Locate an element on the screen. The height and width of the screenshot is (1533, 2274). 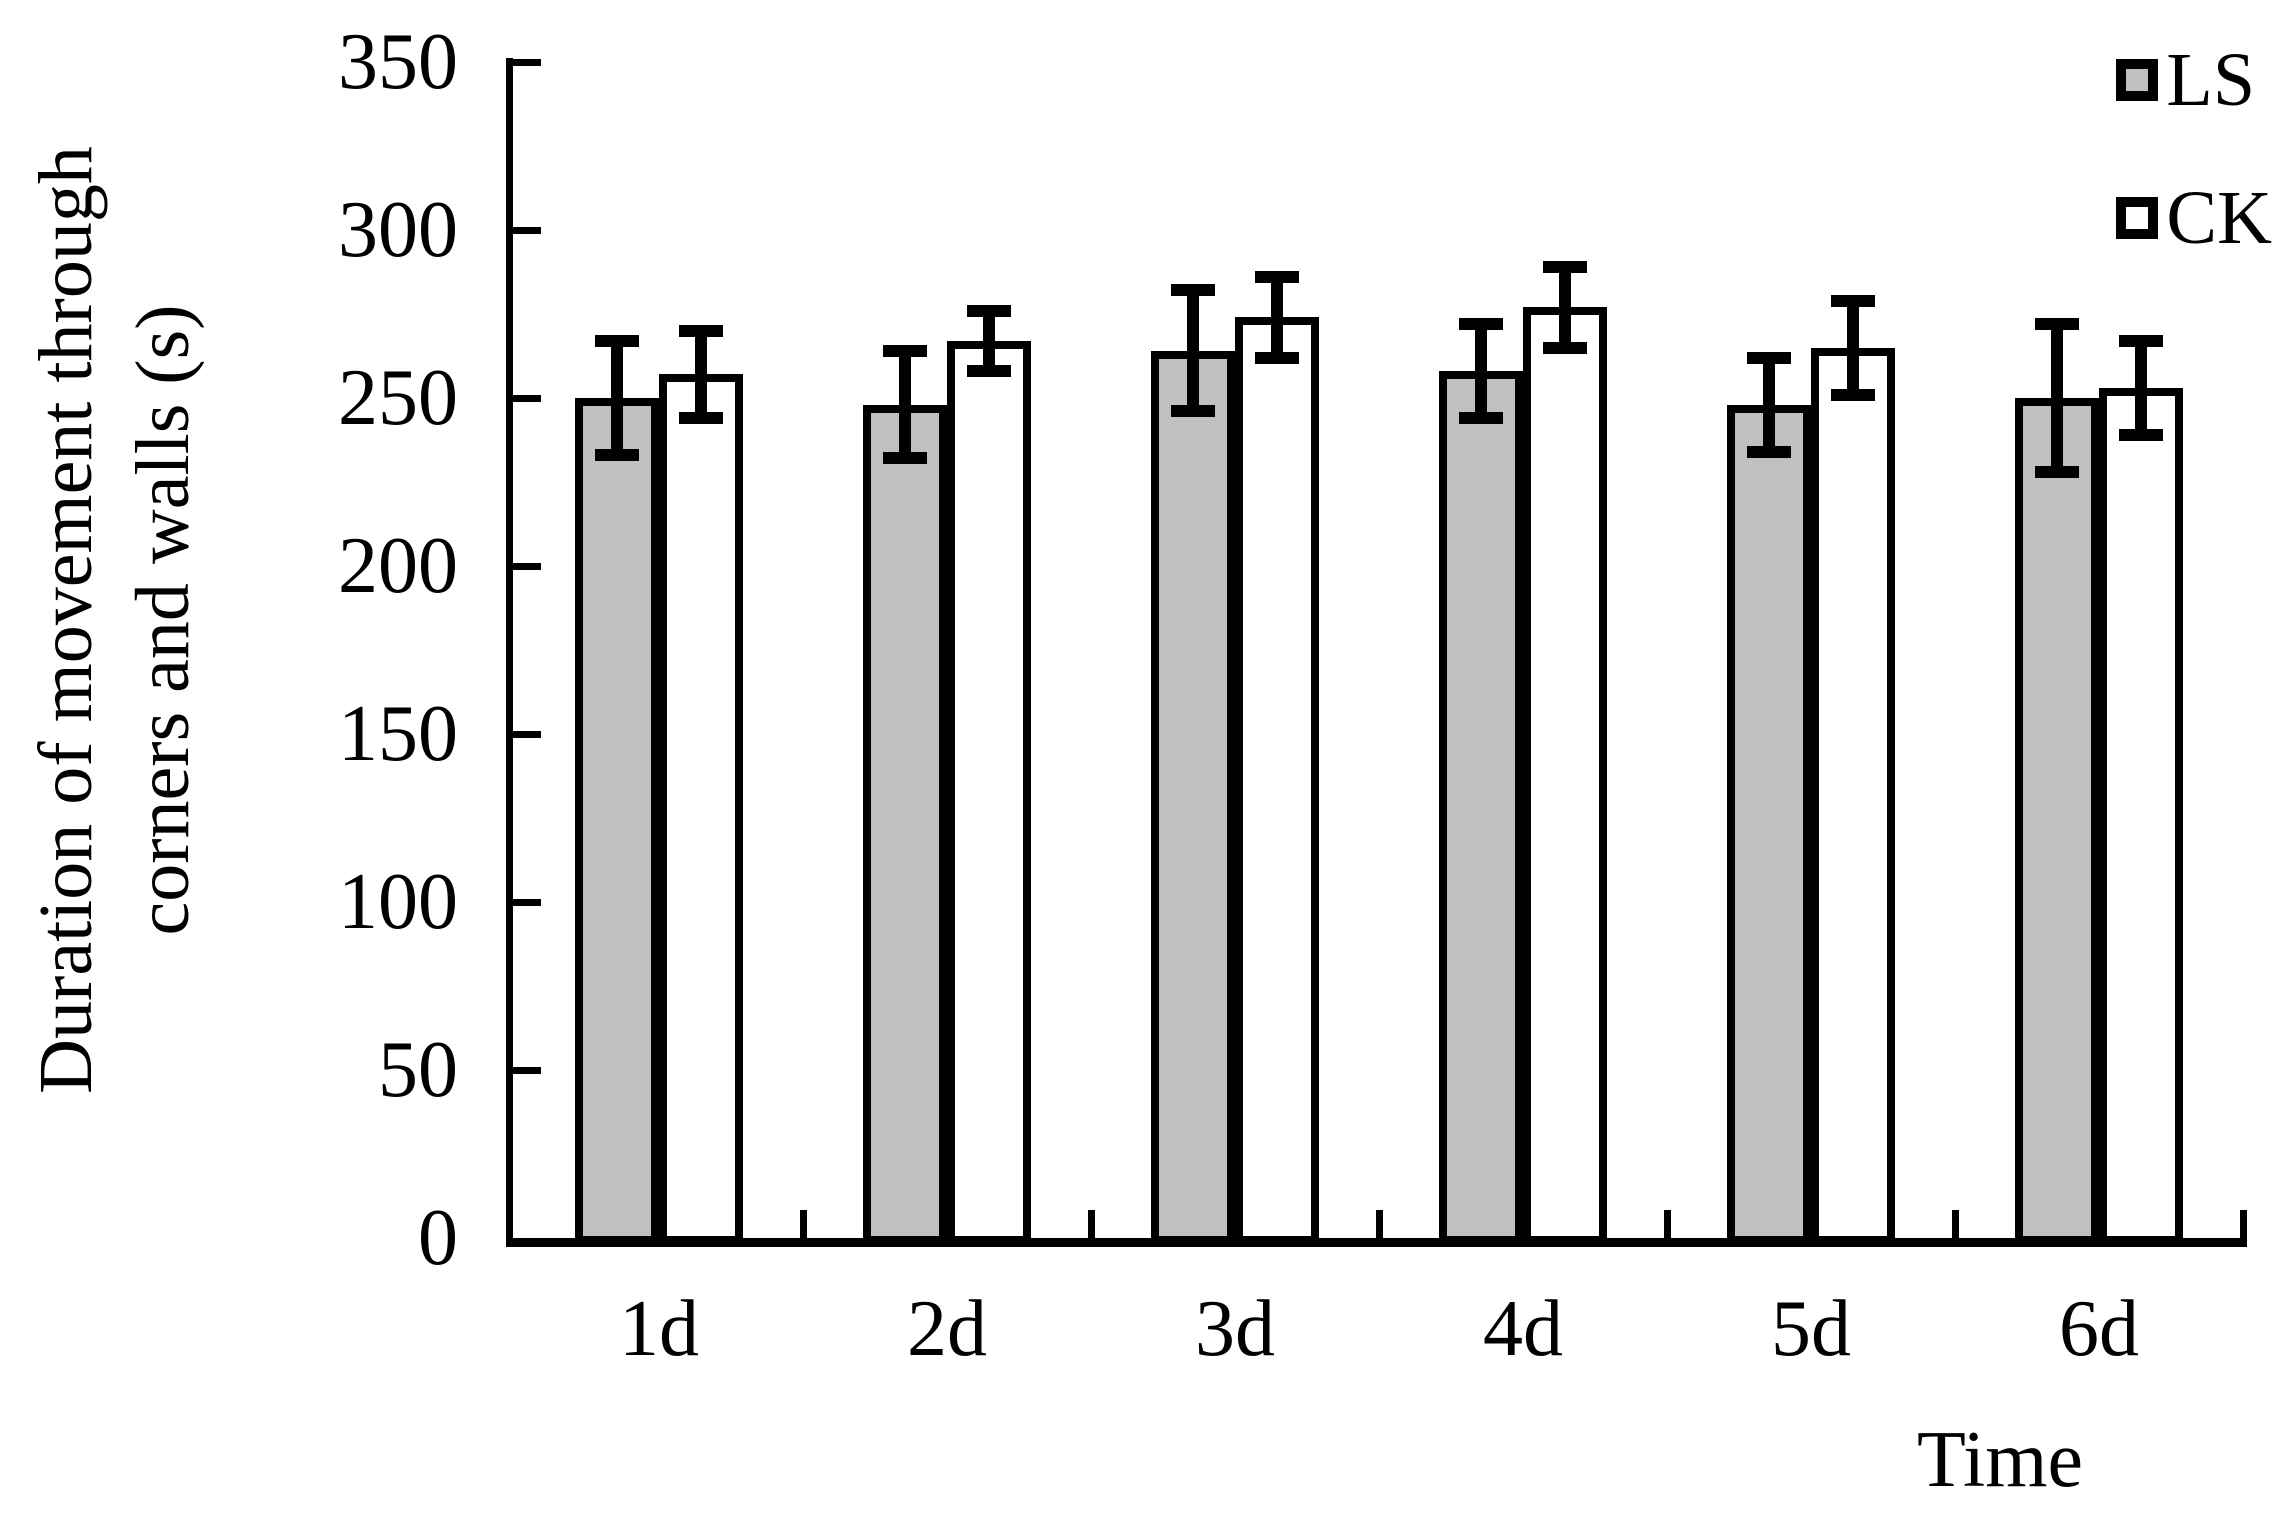
bar-ck-2d is located at coordinates (989, 792).